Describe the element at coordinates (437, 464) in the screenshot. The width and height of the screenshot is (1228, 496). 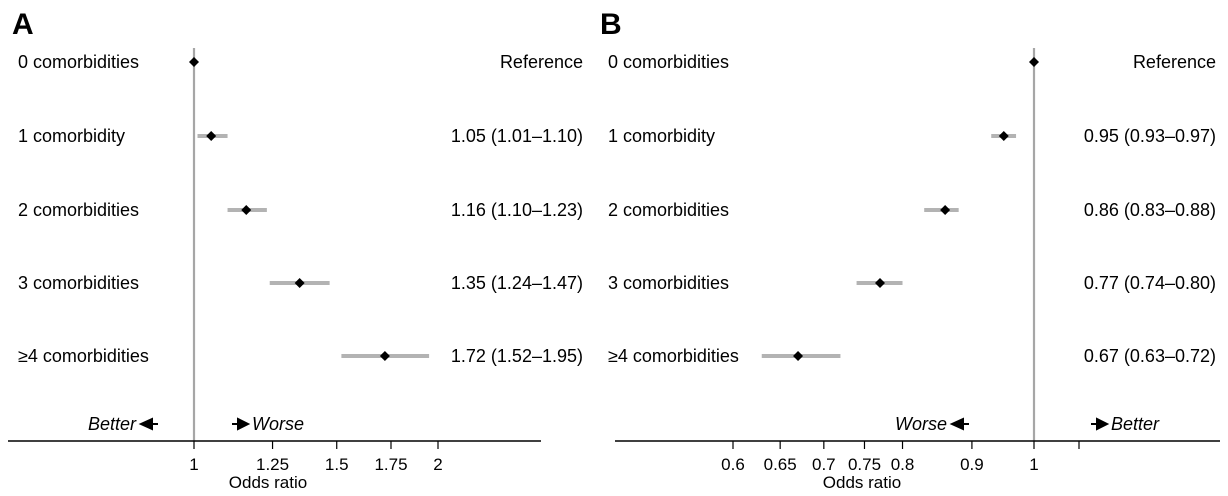
I see `x-tick-label: 2` at that location.